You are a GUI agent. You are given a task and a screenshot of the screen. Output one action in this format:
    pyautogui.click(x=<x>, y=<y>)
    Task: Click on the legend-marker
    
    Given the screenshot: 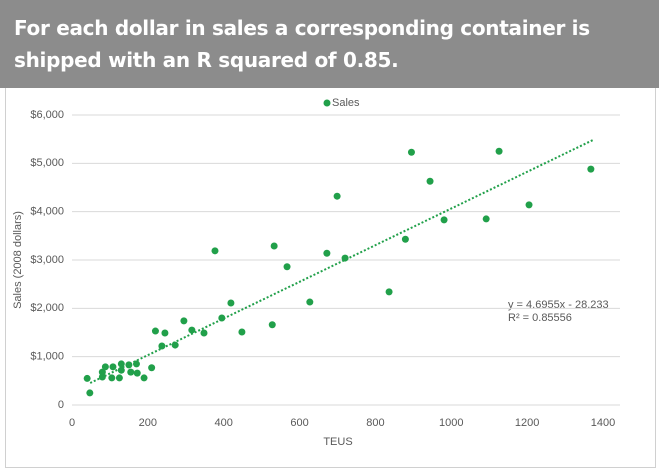 What is the action you would take?
    pyautogui.click(x=327, y=103)
    